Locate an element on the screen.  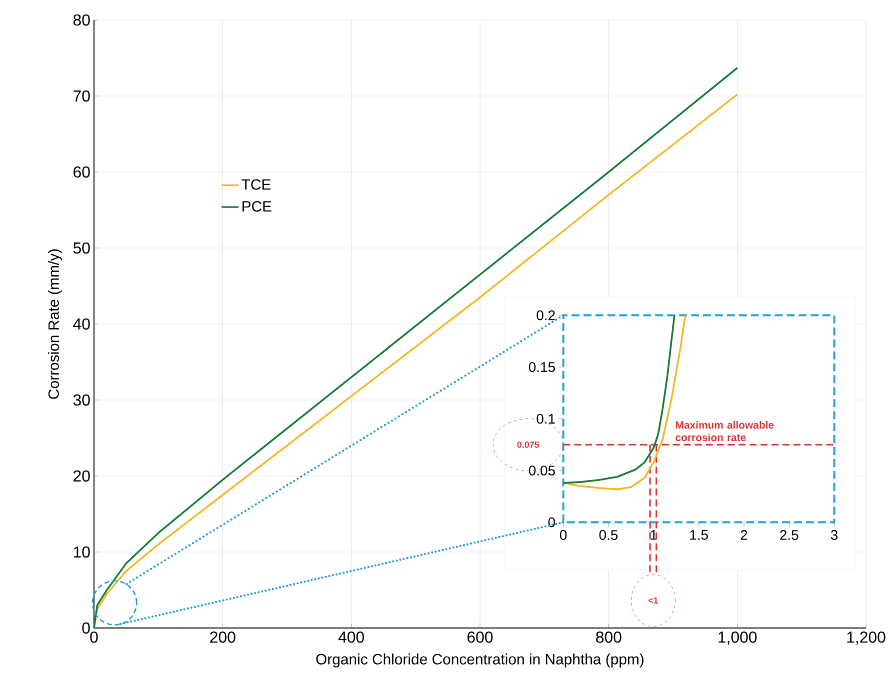
y-tick-label: 50 is located at coordinates (81, 248).